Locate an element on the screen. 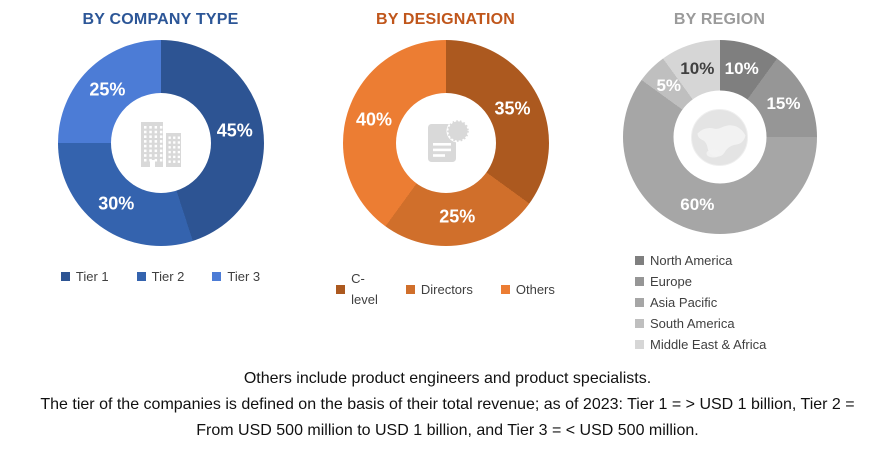 Image resolution: width=895 pixels, height=458 pixels. legend-item-tier-1: Tier 1 is located at coordinates (84, 276).